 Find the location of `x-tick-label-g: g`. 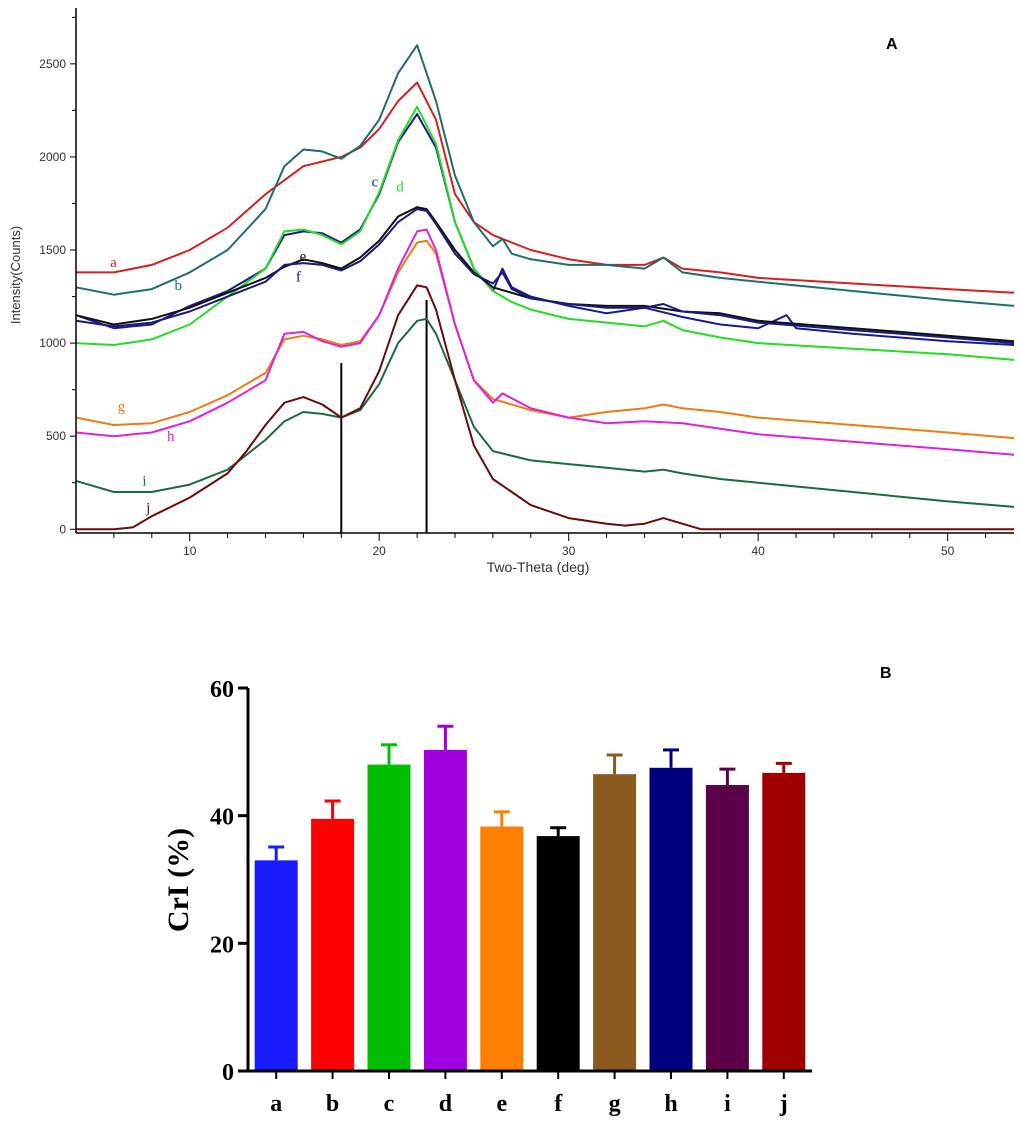

x-tick-label-g: g is located at coordinates (615, 1104).